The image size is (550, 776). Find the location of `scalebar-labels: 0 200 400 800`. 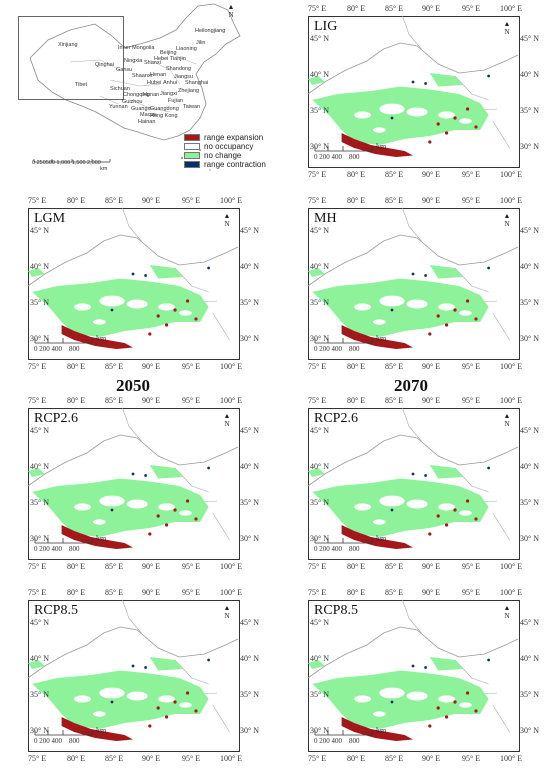

scalebar-labels: 0 200 400 800 is located at coordinates (57, 741).